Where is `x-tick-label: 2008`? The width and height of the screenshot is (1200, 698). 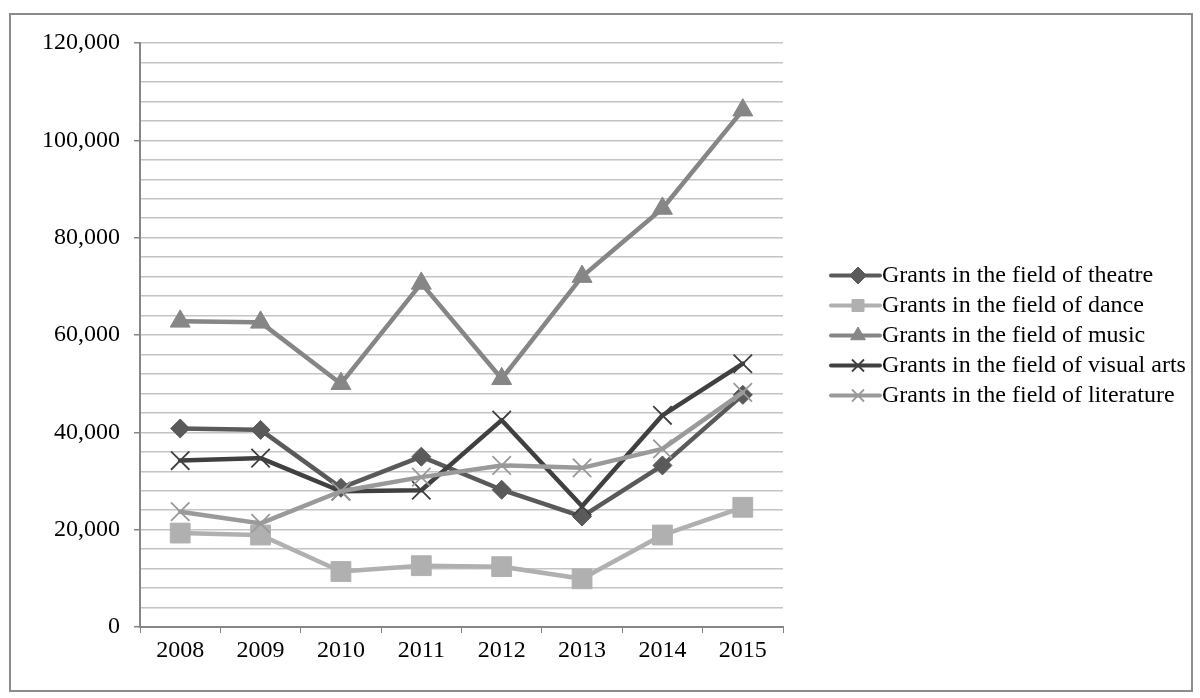 x-tick-label: 2008 is located at coordinates (180, 648).